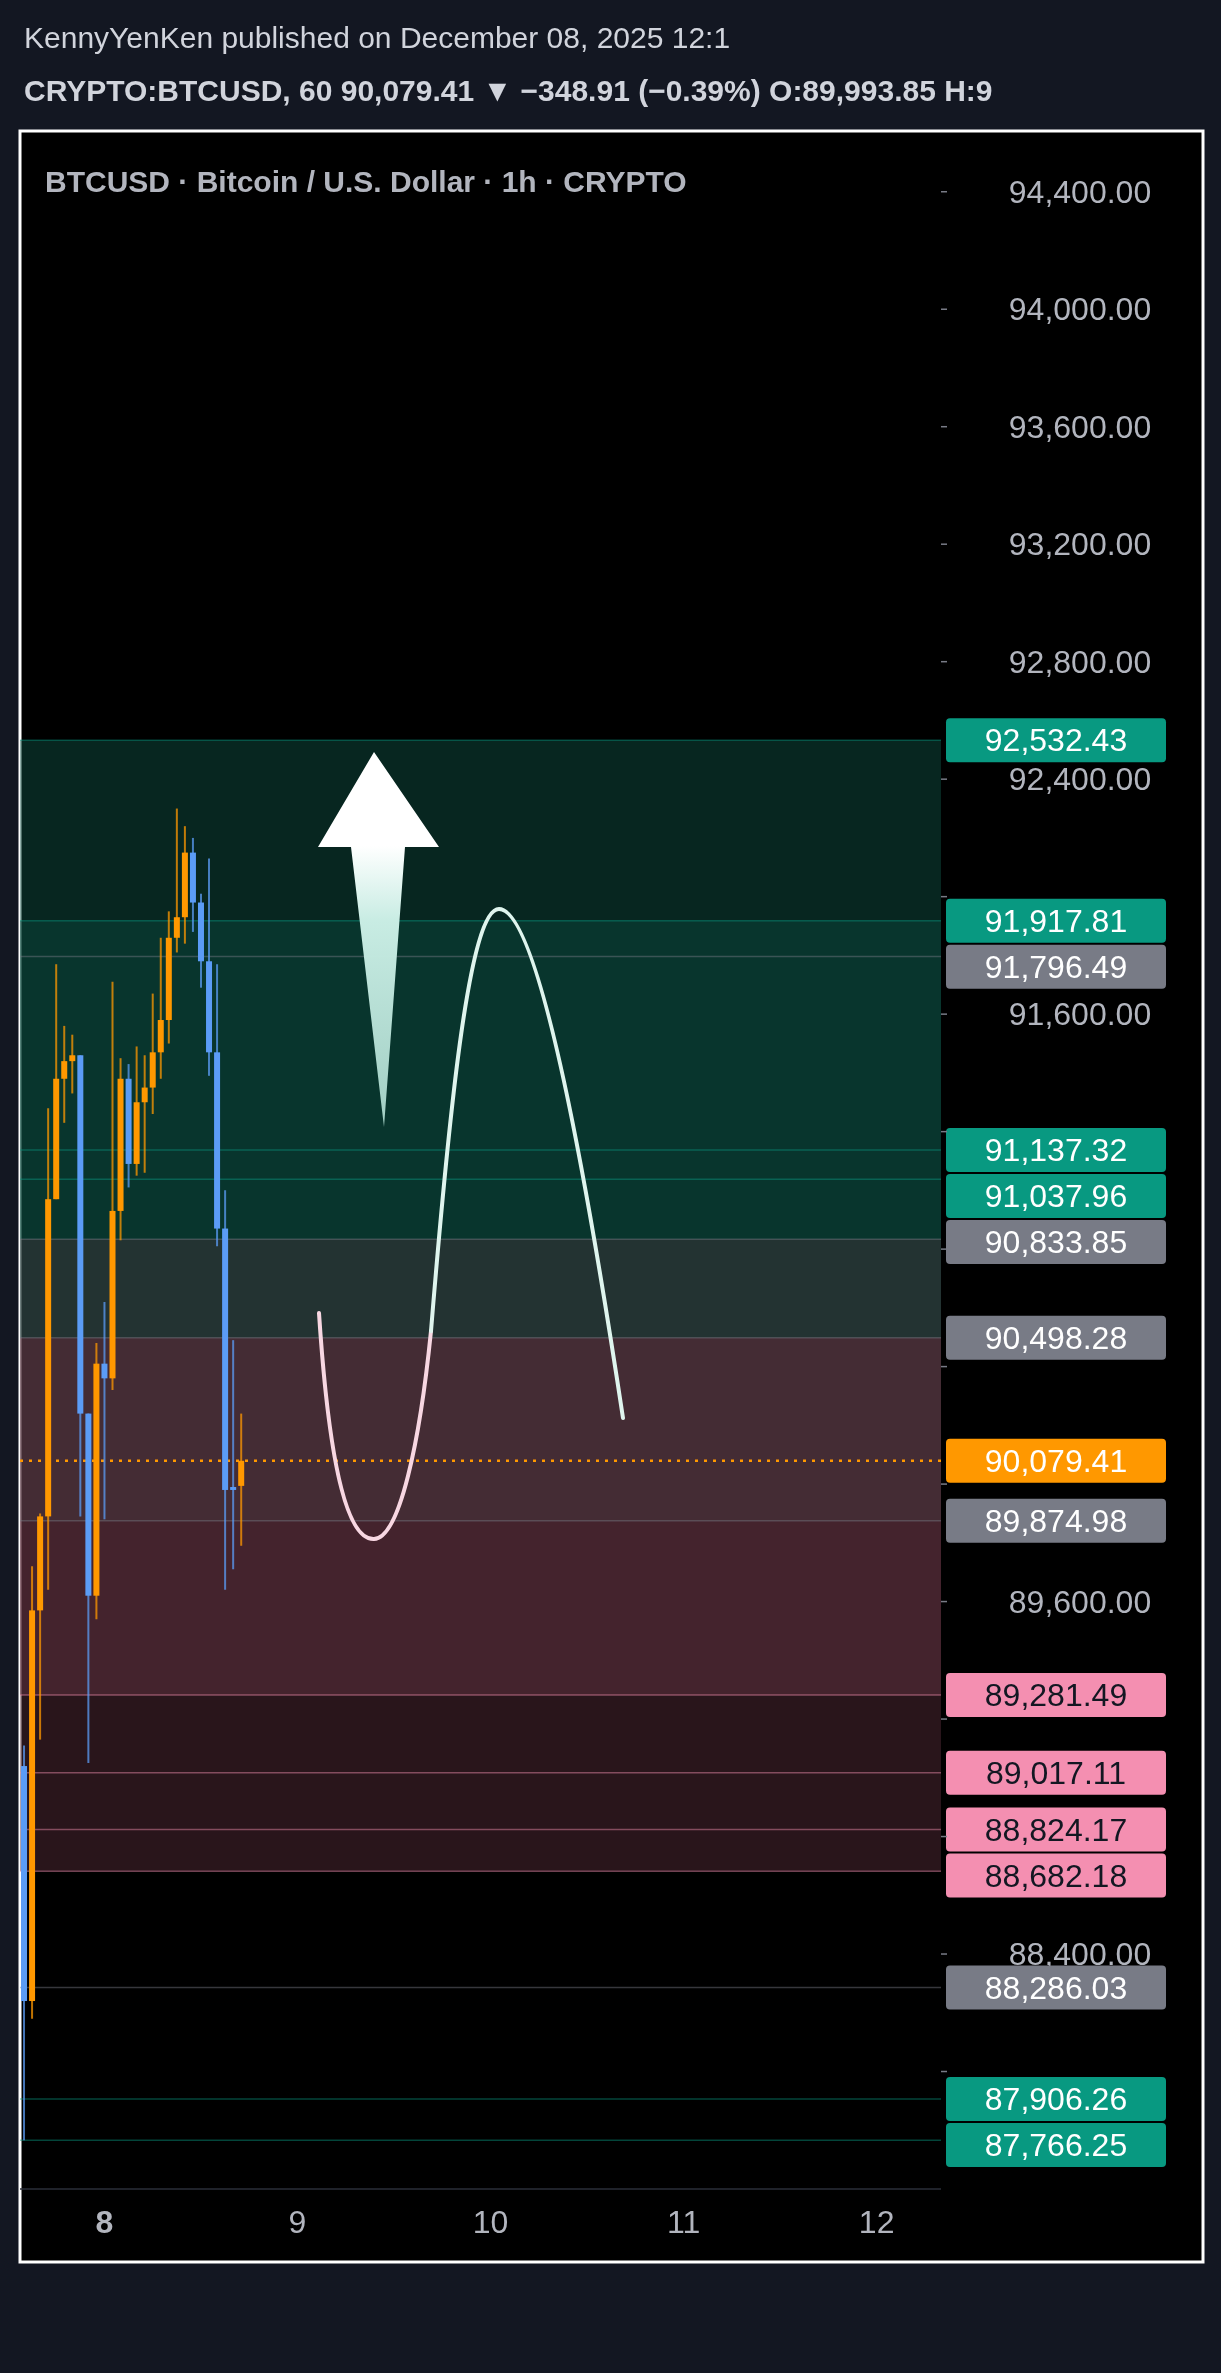  I want to click on ref-line-label: 90,079.41, so click(1056, 1460).